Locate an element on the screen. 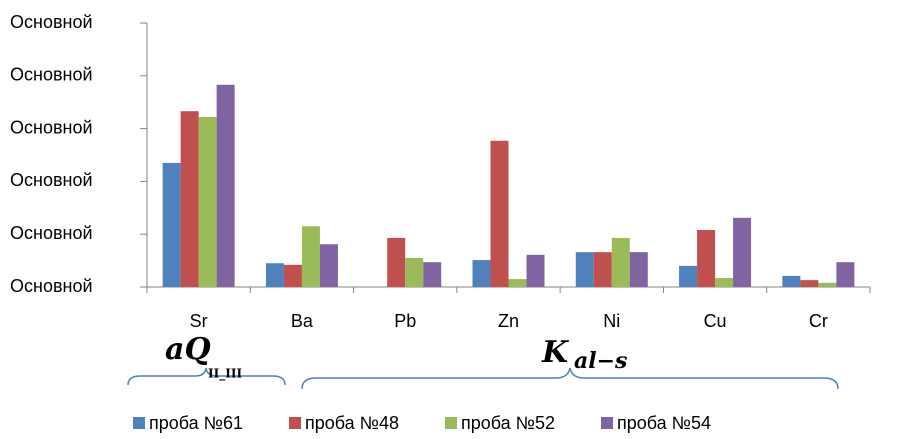  x-tick-label: Cu is located at coordinates (715, 321).